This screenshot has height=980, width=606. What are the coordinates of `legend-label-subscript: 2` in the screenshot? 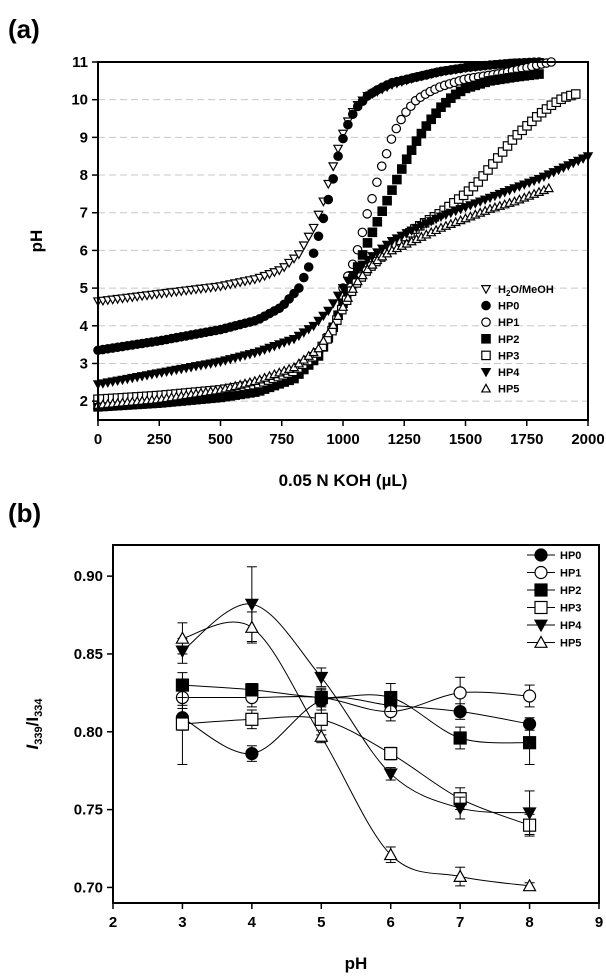 It's located at (508, 293).